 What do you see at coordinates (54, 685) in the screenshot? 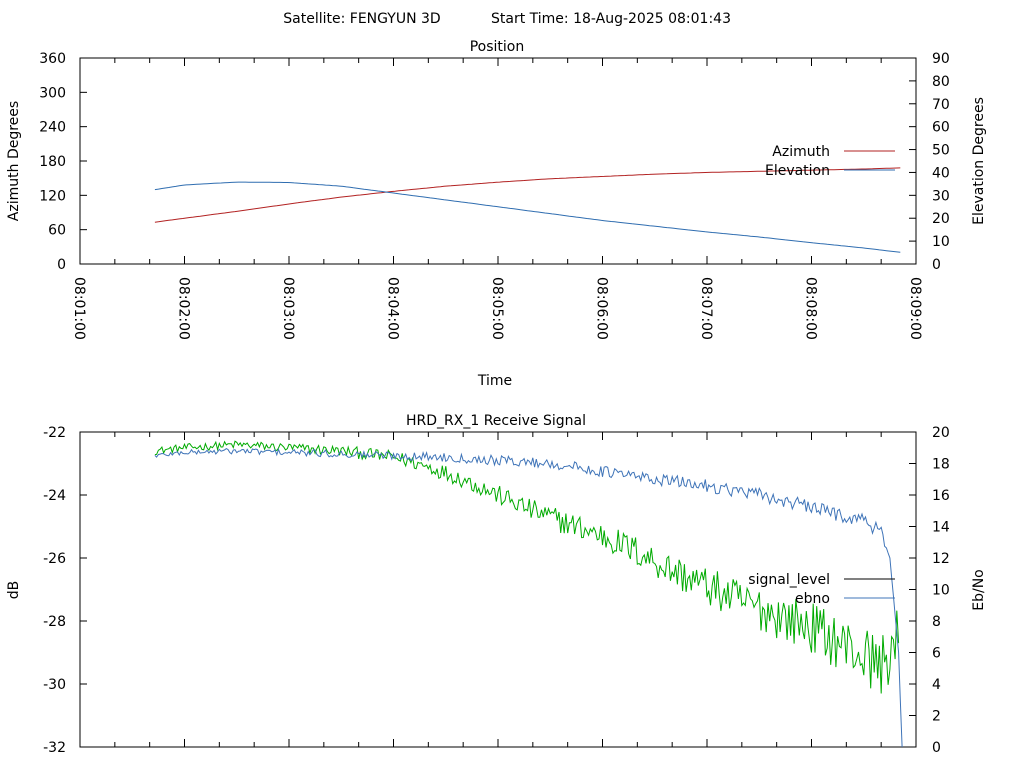
I see `y-tick-label: -30` at bounding box center [54, 685].